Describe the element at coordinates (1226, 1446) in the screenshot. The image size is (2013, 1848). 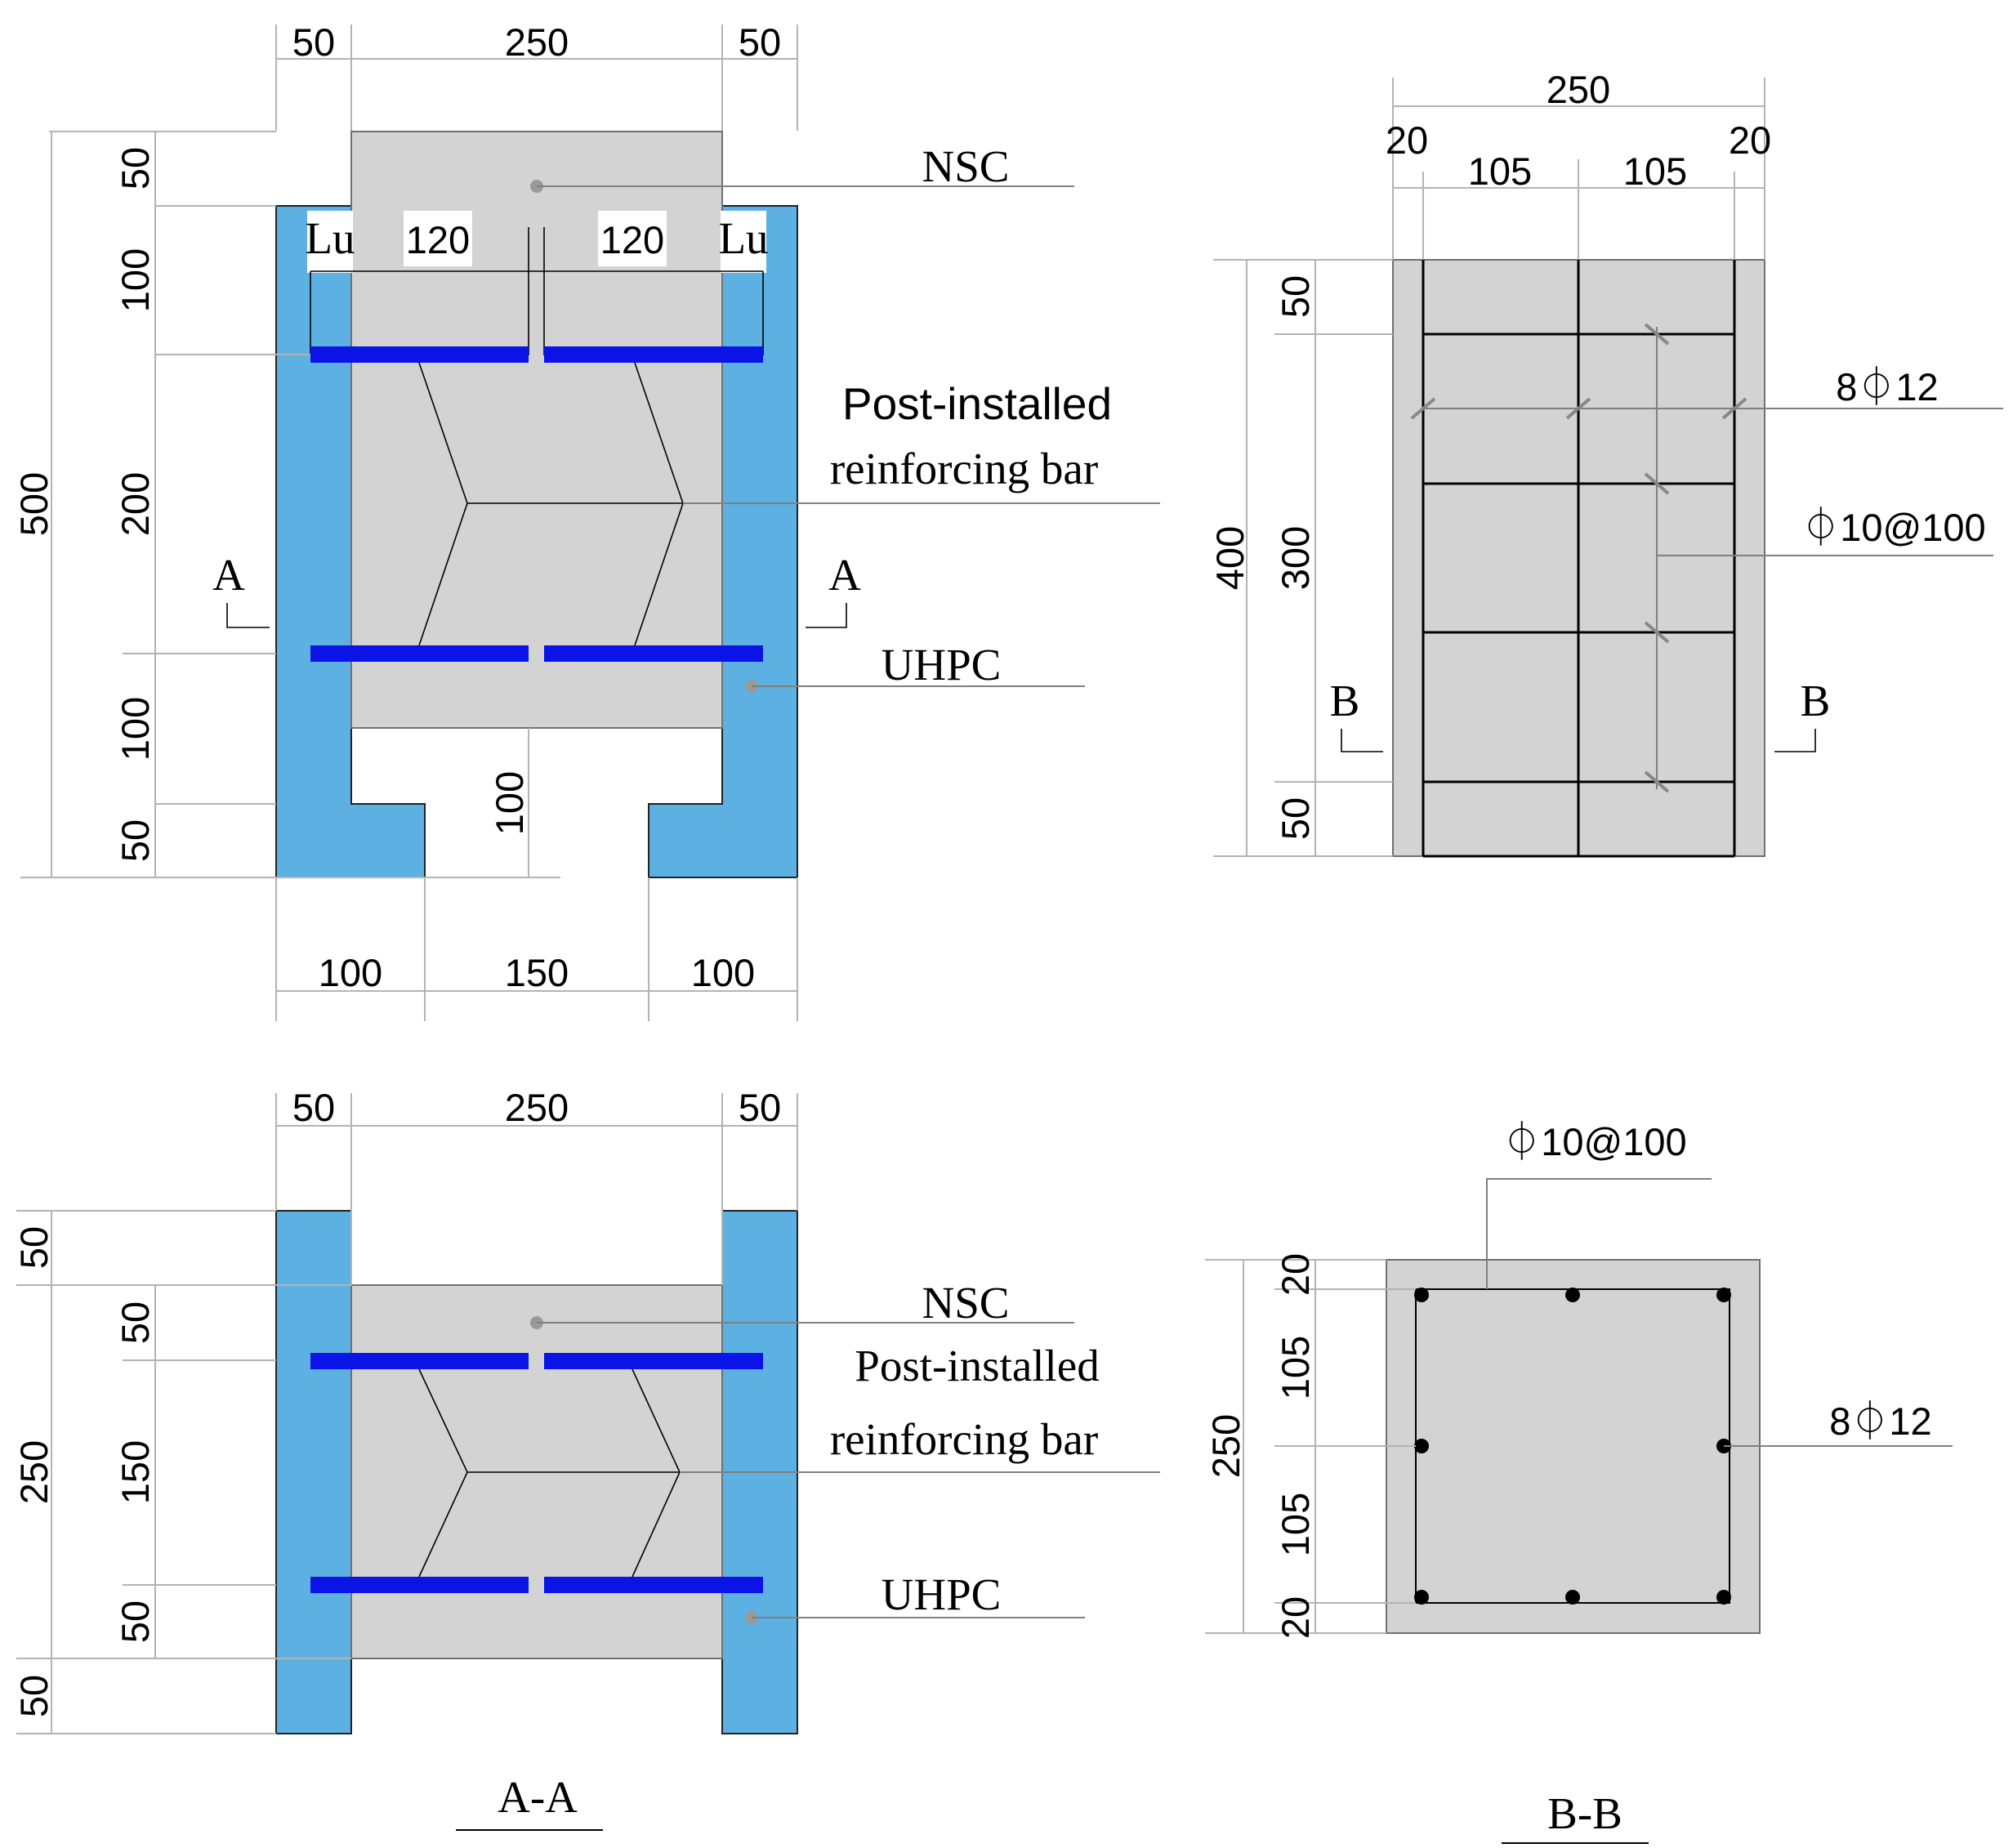
I see `dim-br-left-total: 250` at that location.